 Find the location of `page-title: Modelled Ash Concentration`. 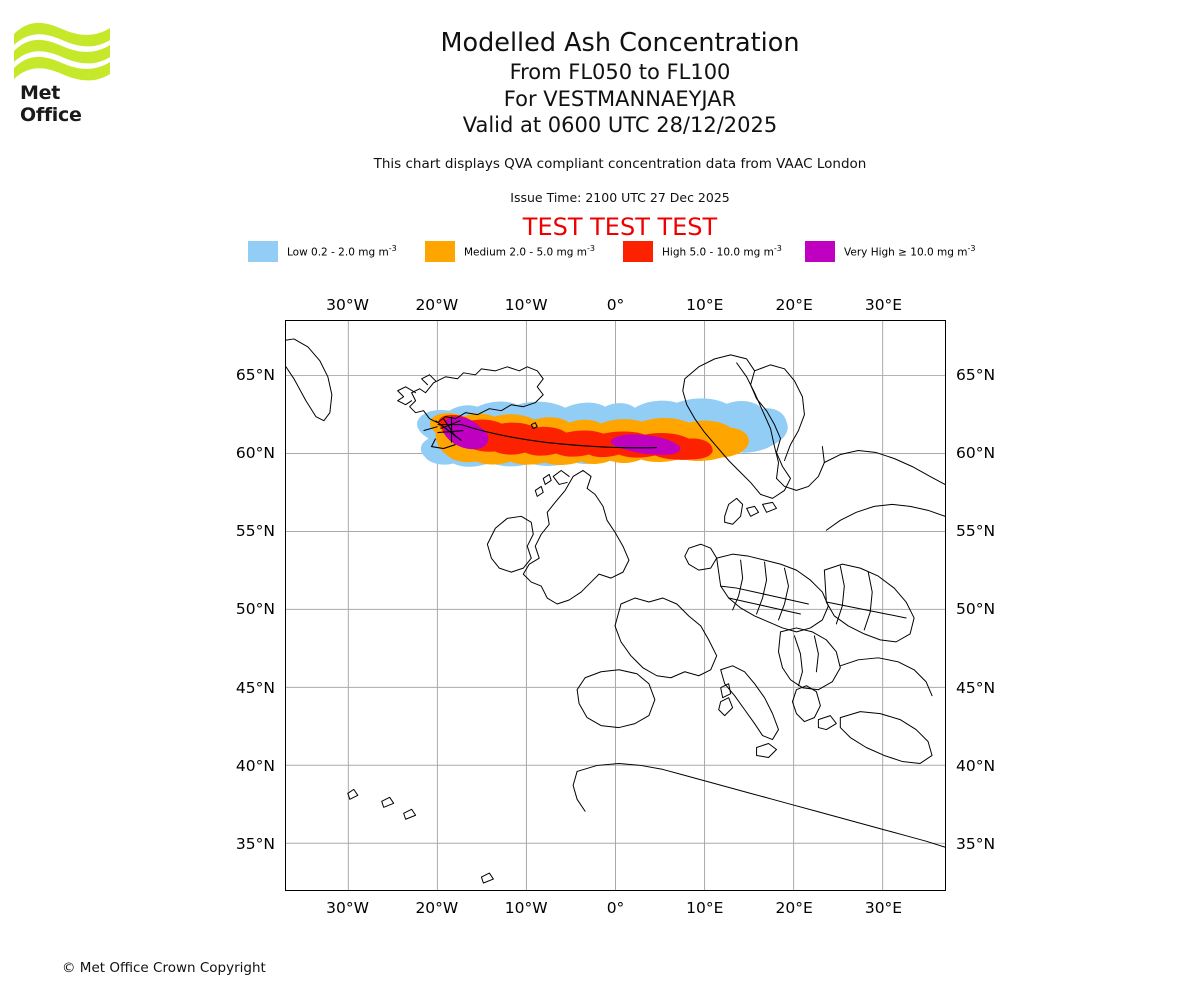

page-title: Modelled Ash Concentration is located at coordinates (620, 43).